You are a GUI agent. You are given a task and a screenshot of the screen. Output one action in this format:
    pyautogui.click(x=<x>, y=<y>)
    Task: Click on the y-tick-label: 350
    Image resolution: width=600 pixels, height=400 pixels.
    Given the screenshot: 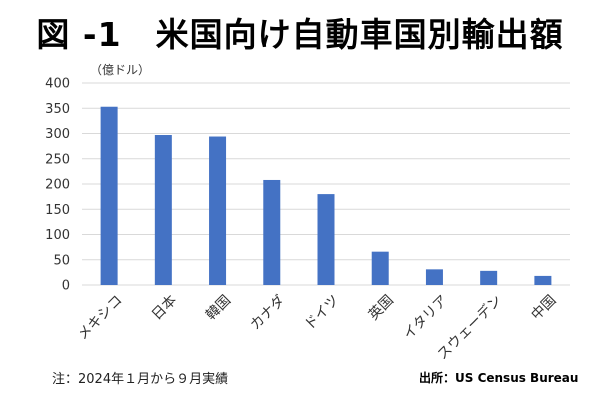 What is the action you would take?
    pyautogui.click(x=57, y=109)
    